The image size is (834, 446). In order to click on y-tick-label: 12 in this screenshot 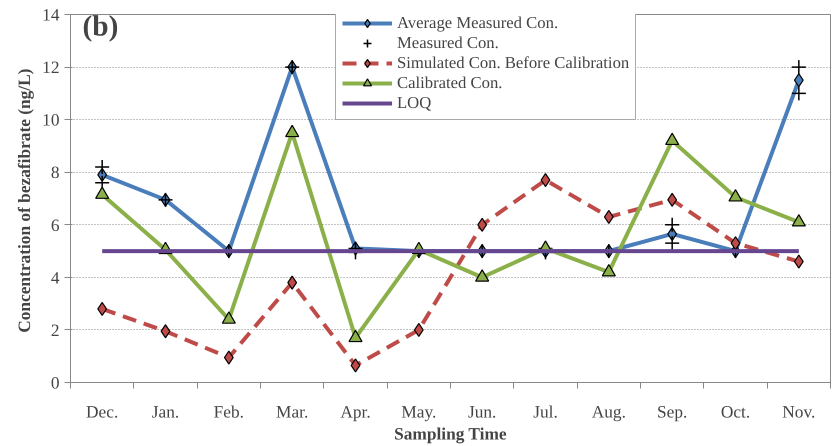, I will do `click(51, 68)`.